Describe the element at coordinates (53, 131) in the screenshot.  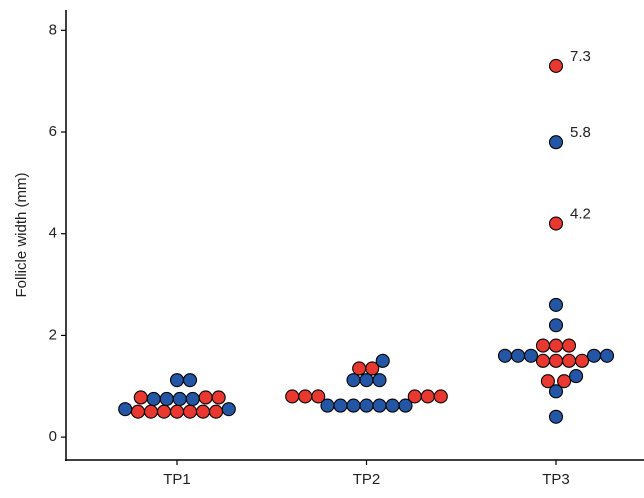
I see `y-tick-label: 6` at that location.